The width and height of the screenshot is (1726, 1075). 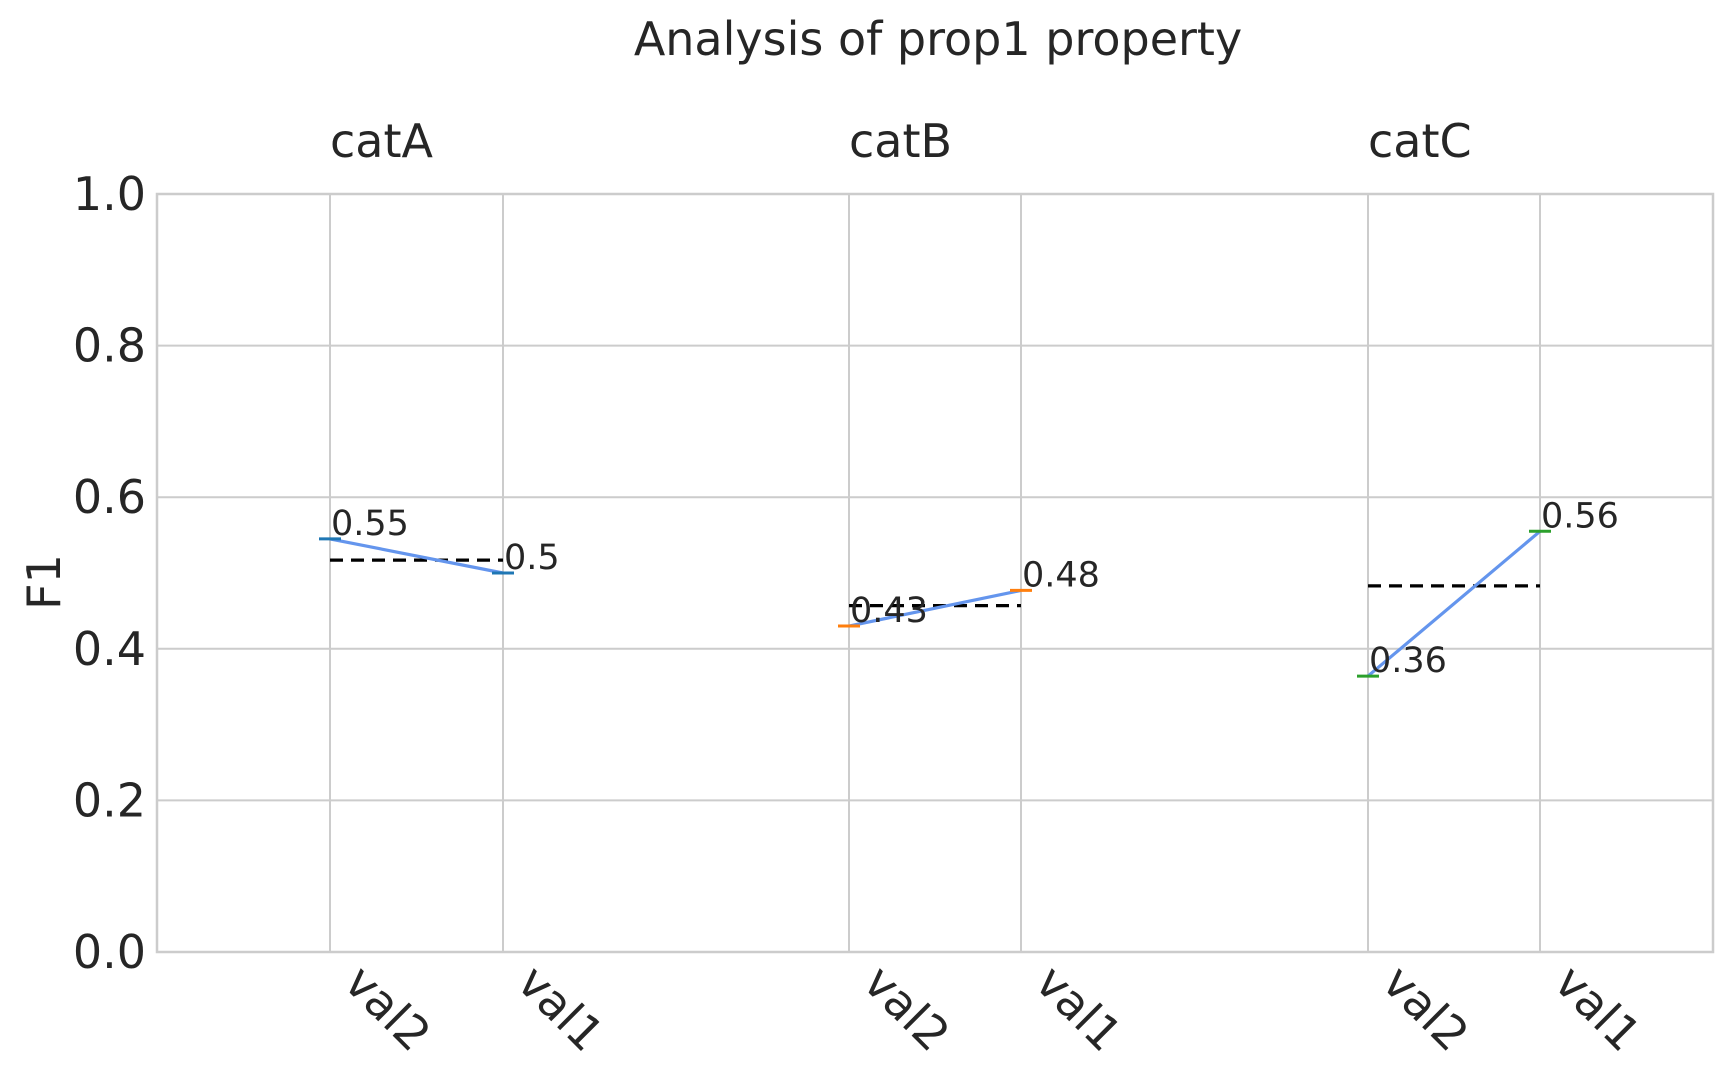 I want to click on data-label: 0.43, so click(x=889, y=611).